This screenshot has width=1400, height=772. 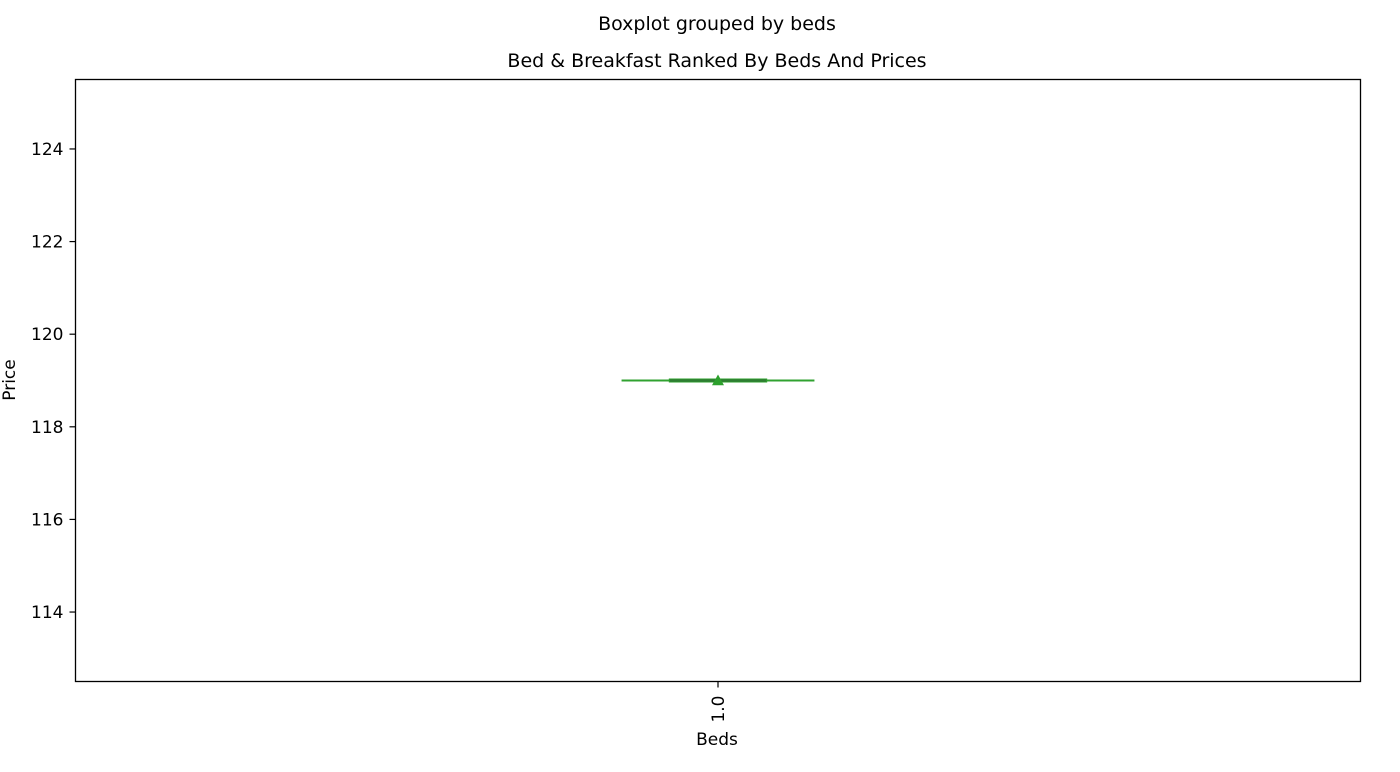 I want to click on x-axis-ticks: 1.0, so click(x=719, y=702).